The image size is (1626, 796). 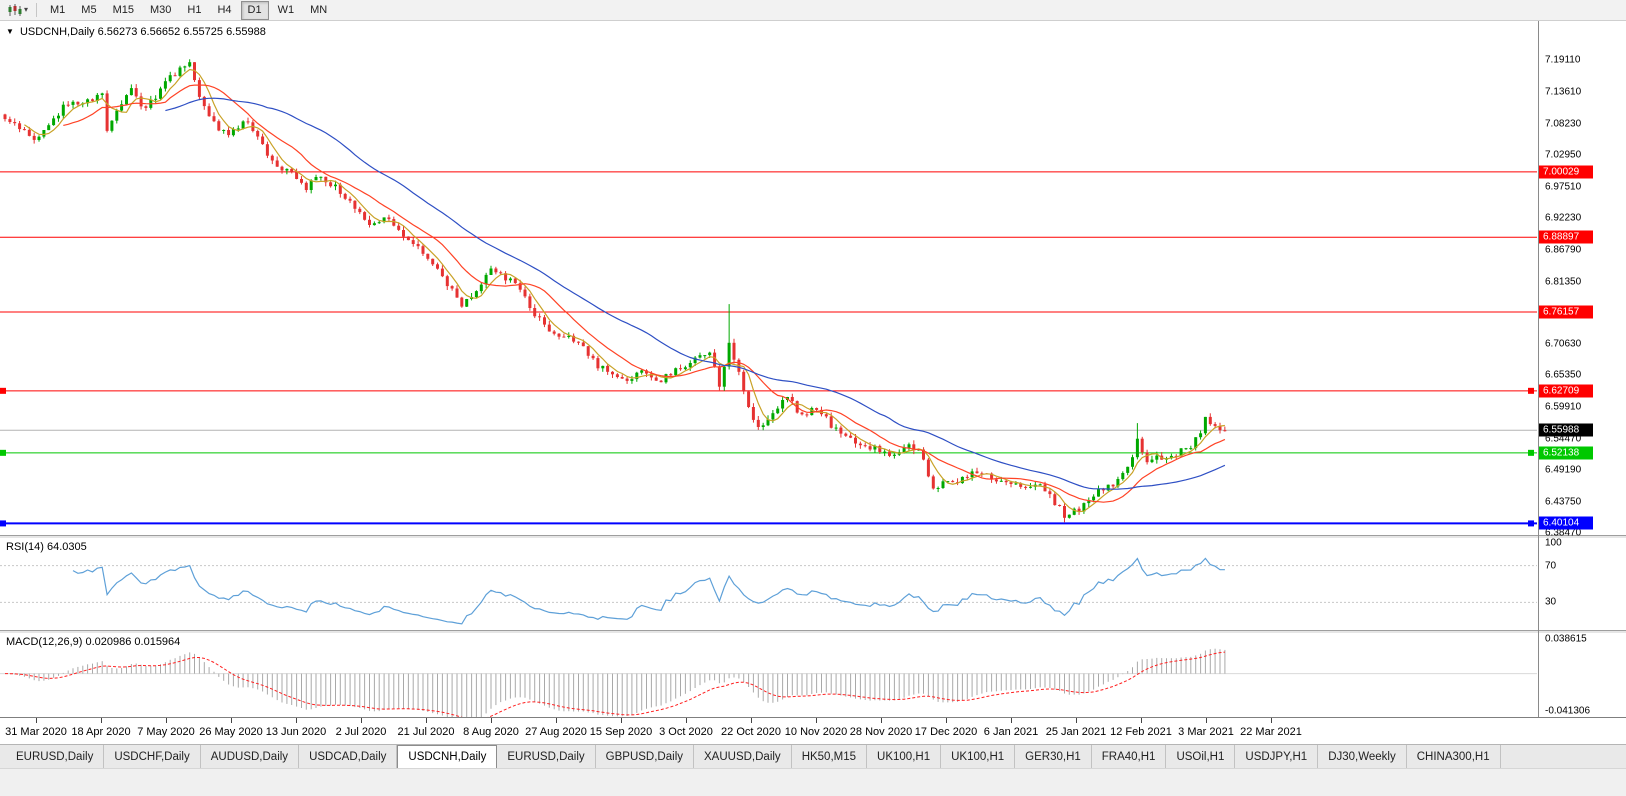 What do you see at coordinates (751, 732) in the screenshot?
I see `time-axis-label: 22 Oct 2020` at bounding box center [751, 732].